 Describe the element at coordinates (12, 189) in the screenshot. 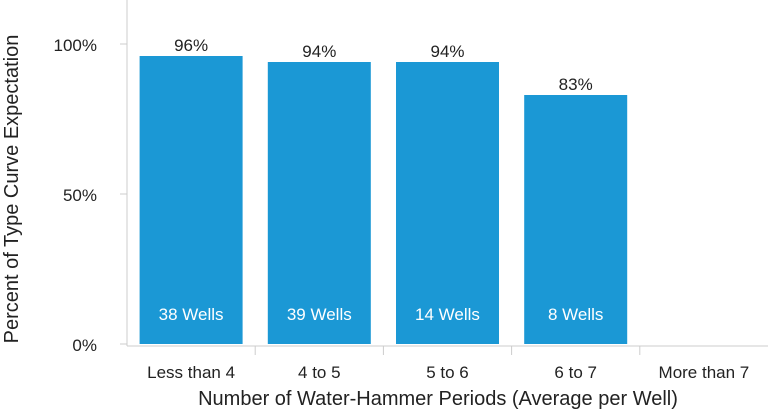

I see `y-axis-label: Percent of Type Curve Expectation` at that location.